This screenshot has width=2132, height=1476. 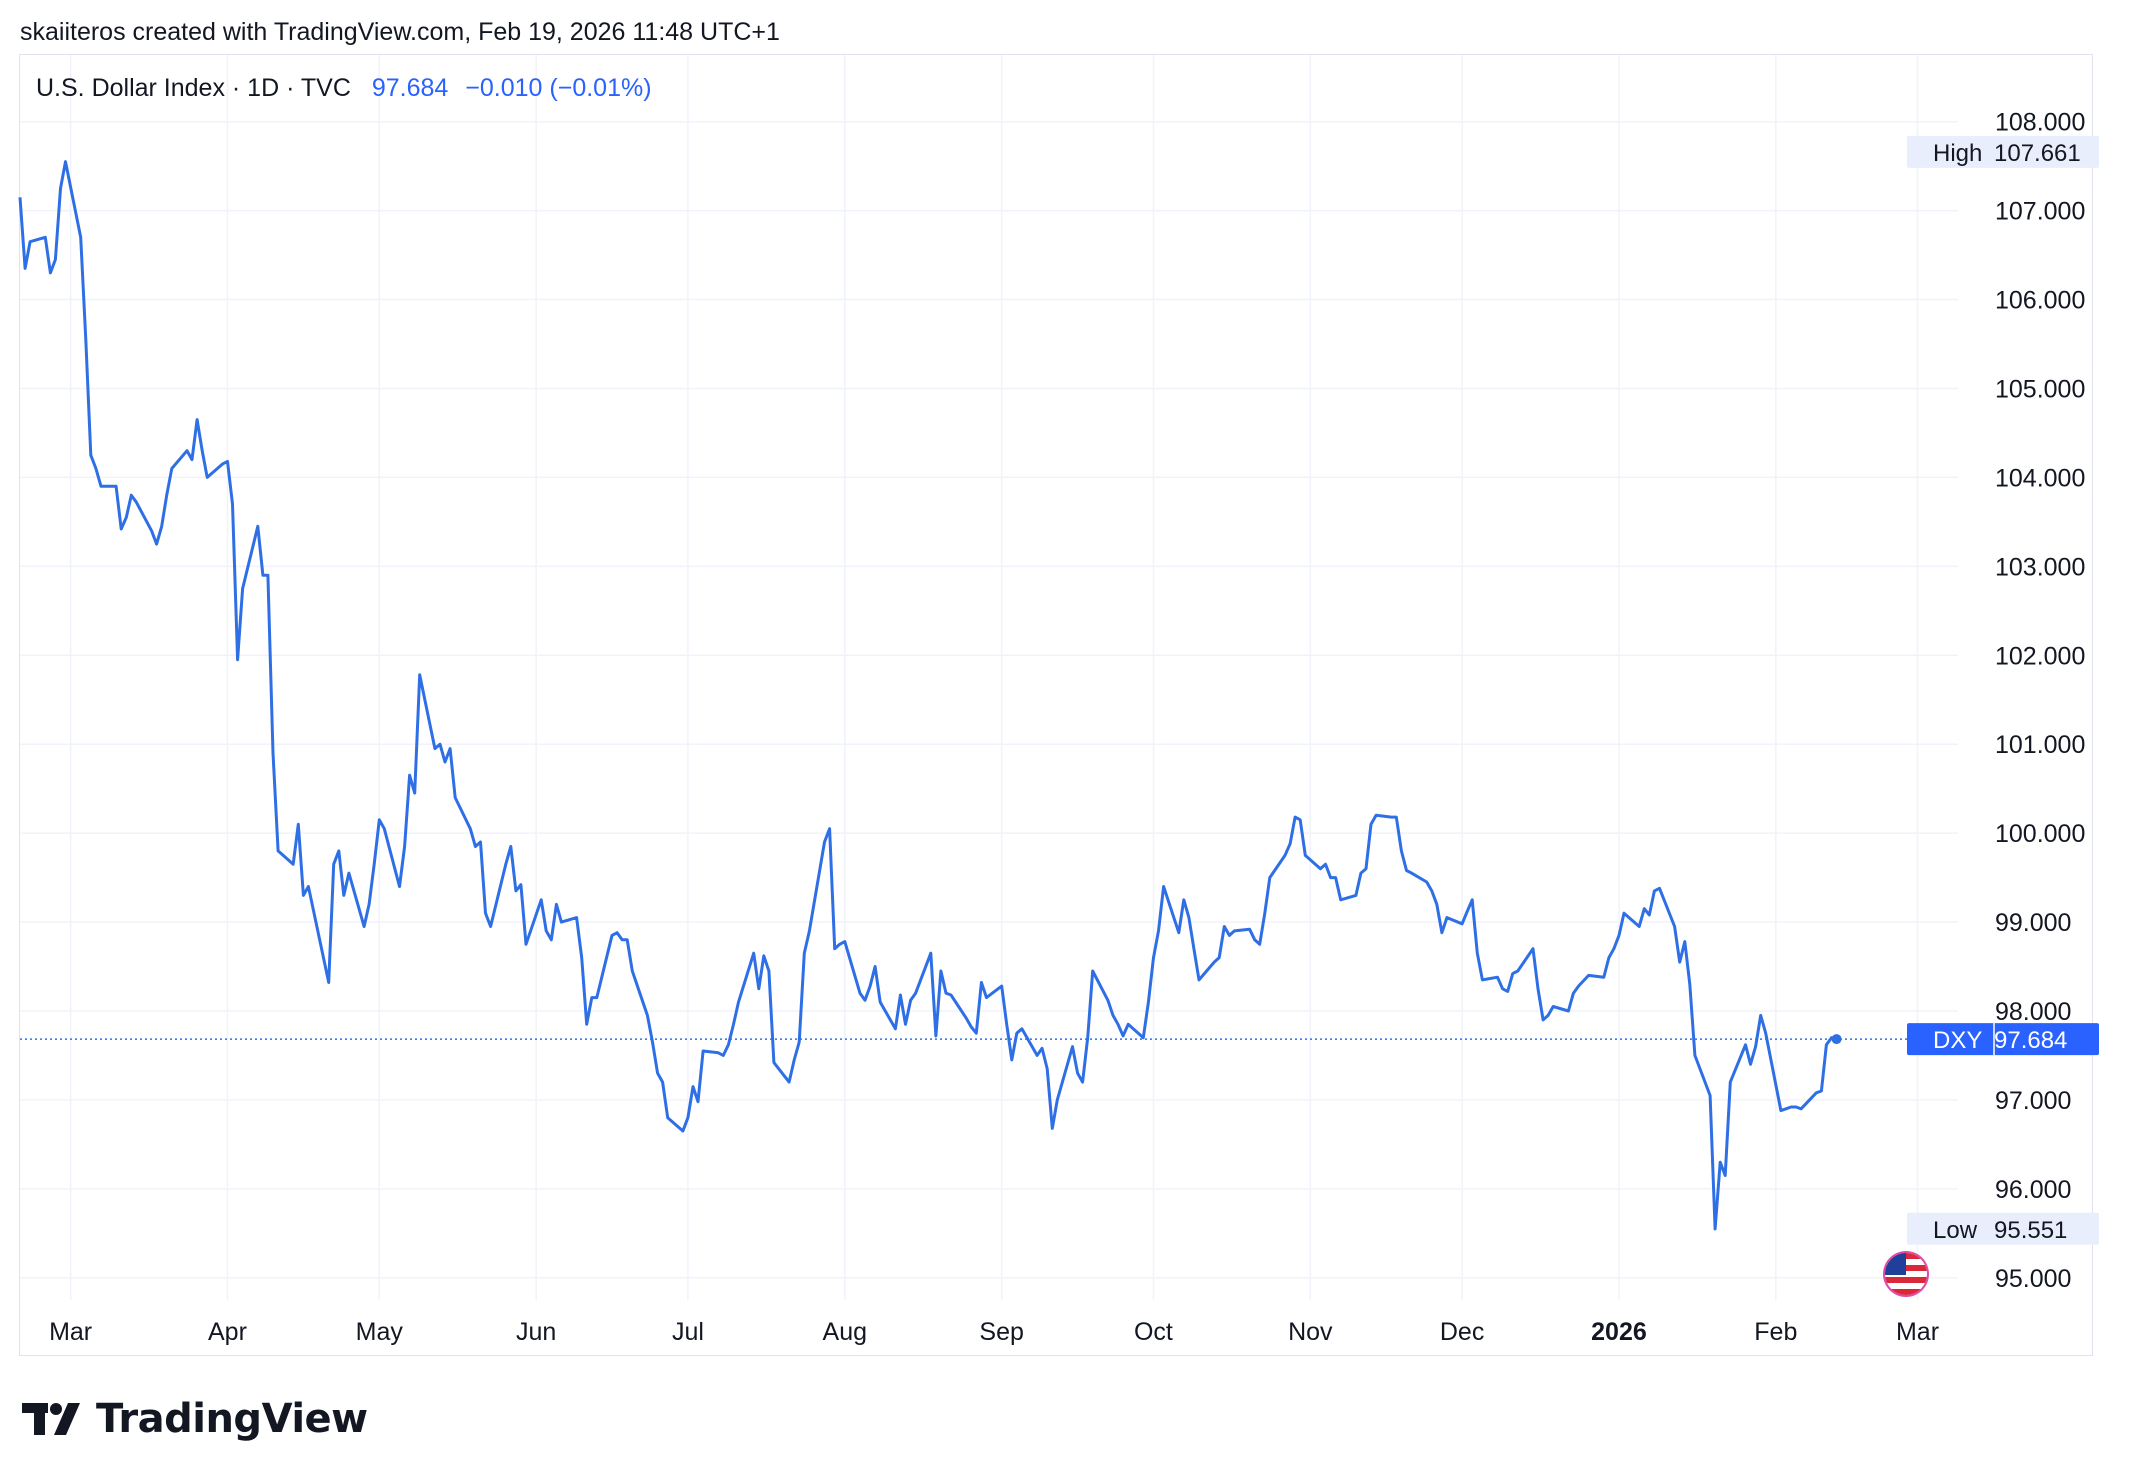 I want to click on high-marker-value: 107.661, so click(x=2037, y=153).